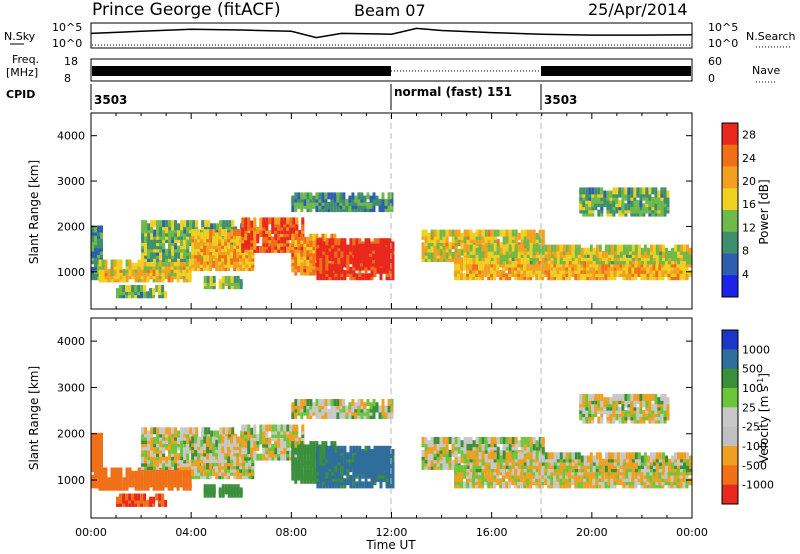  What do you see at coordinates (71, 272) in the screenshot?
I see `y-tick-label: 1000` at bounding box center [71, 272].